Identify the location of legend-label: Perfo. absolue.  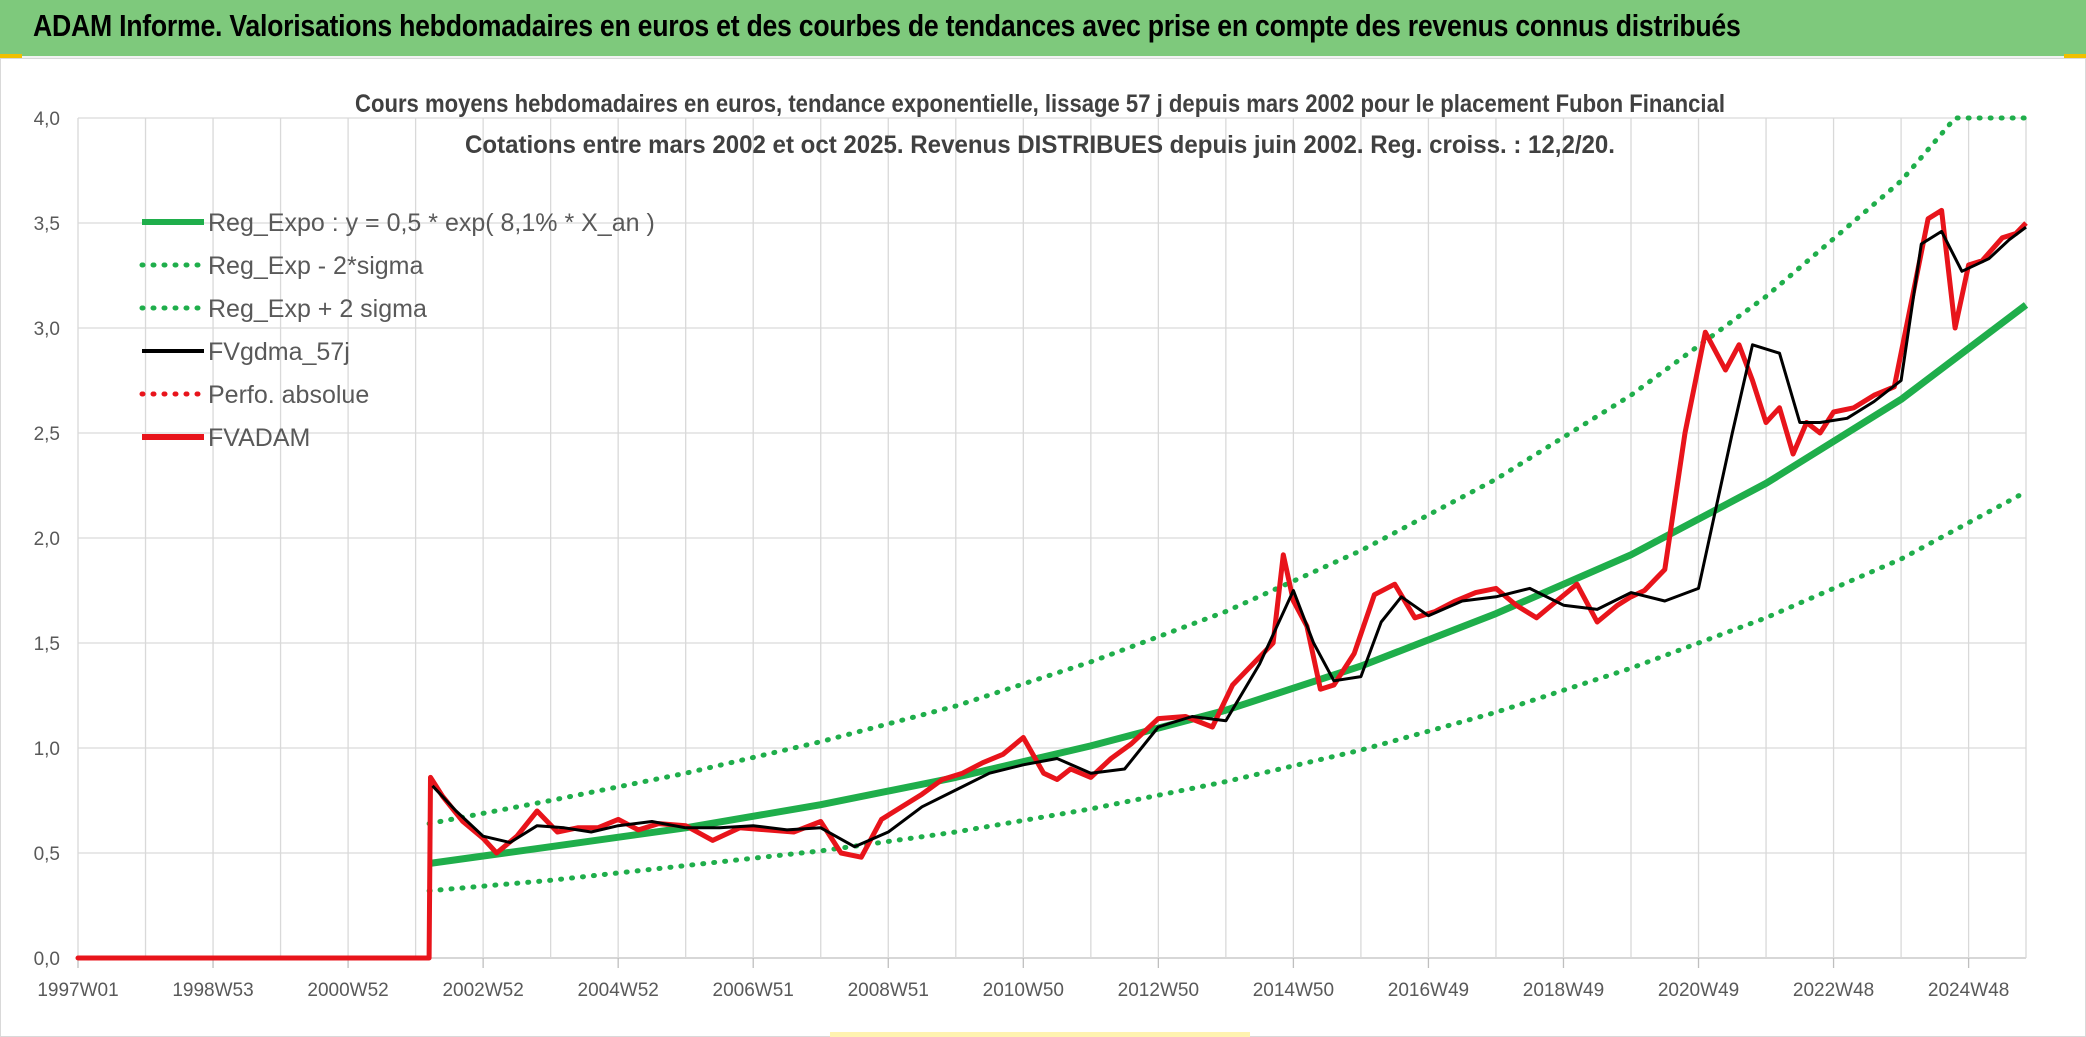
(288, 395).